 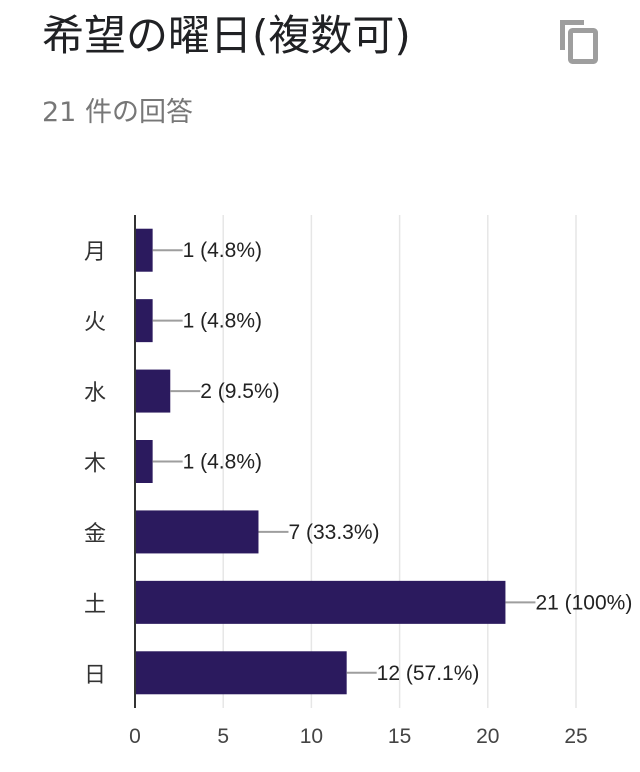 I want to click on x-tick-label: 10, so click(x=311, y=736).